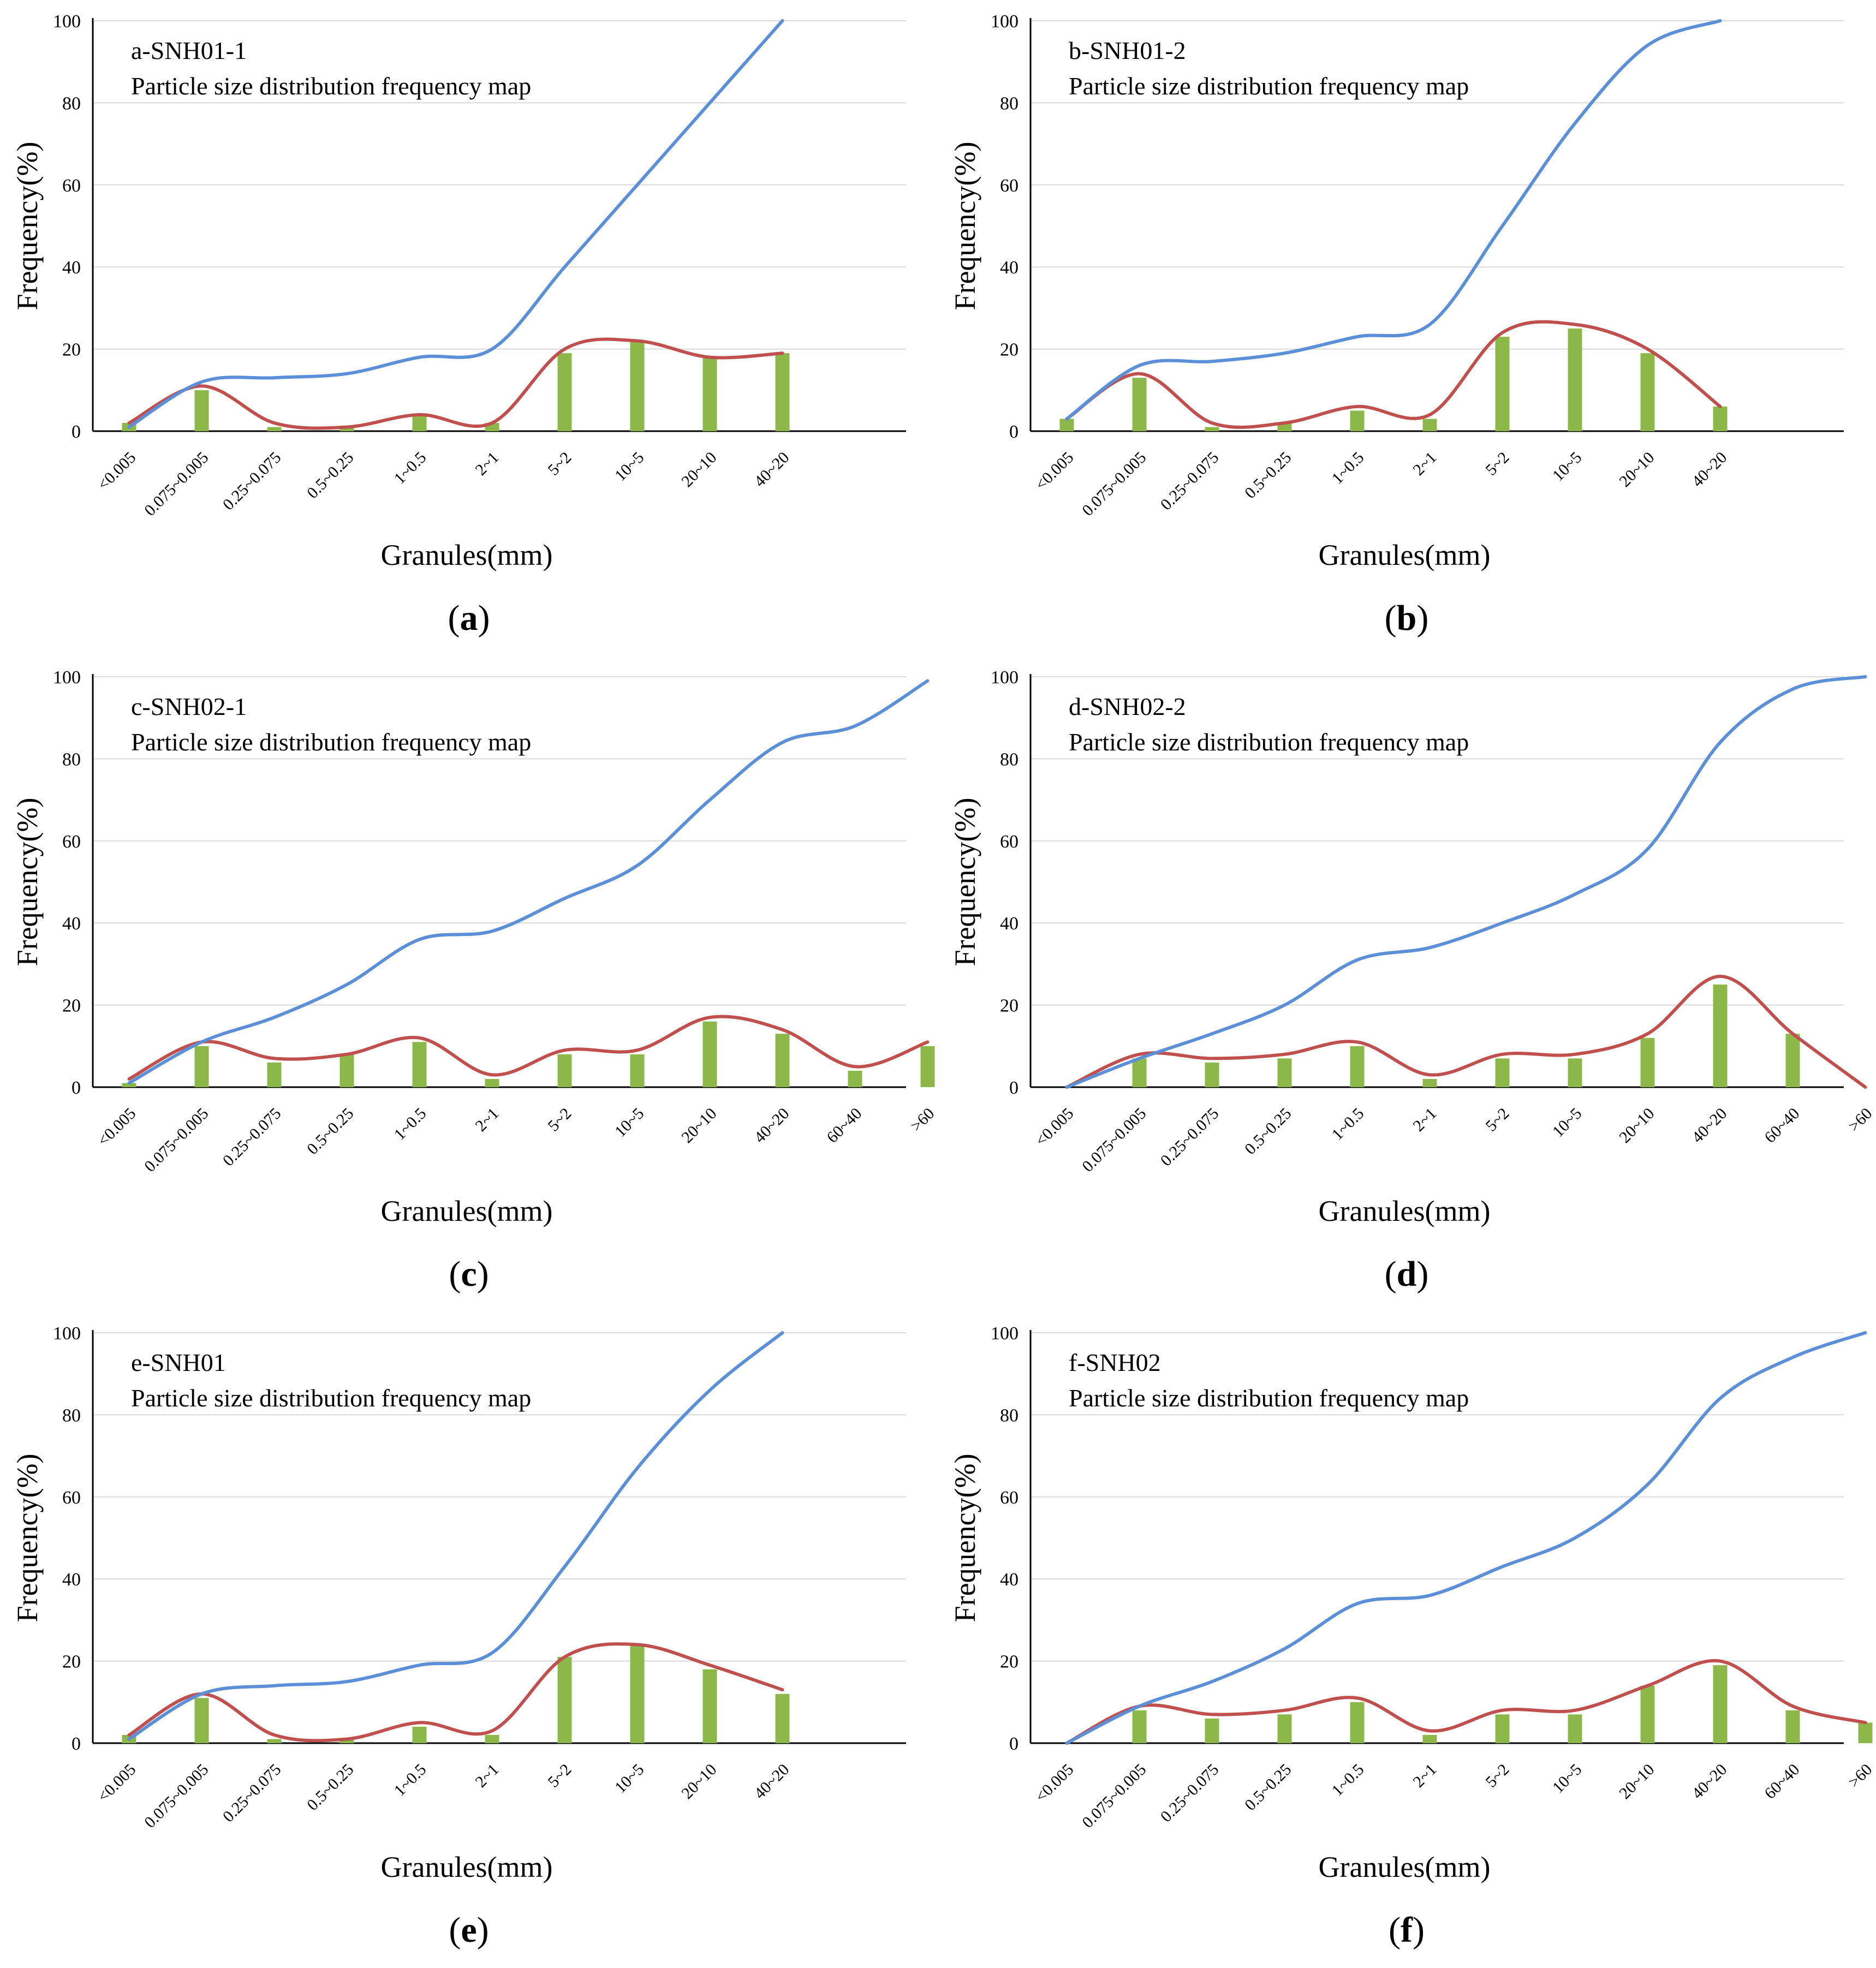 This screenshot has width=1876, height=1968. I want to click on x-tick-label: 20~10, so click(1637, 470).